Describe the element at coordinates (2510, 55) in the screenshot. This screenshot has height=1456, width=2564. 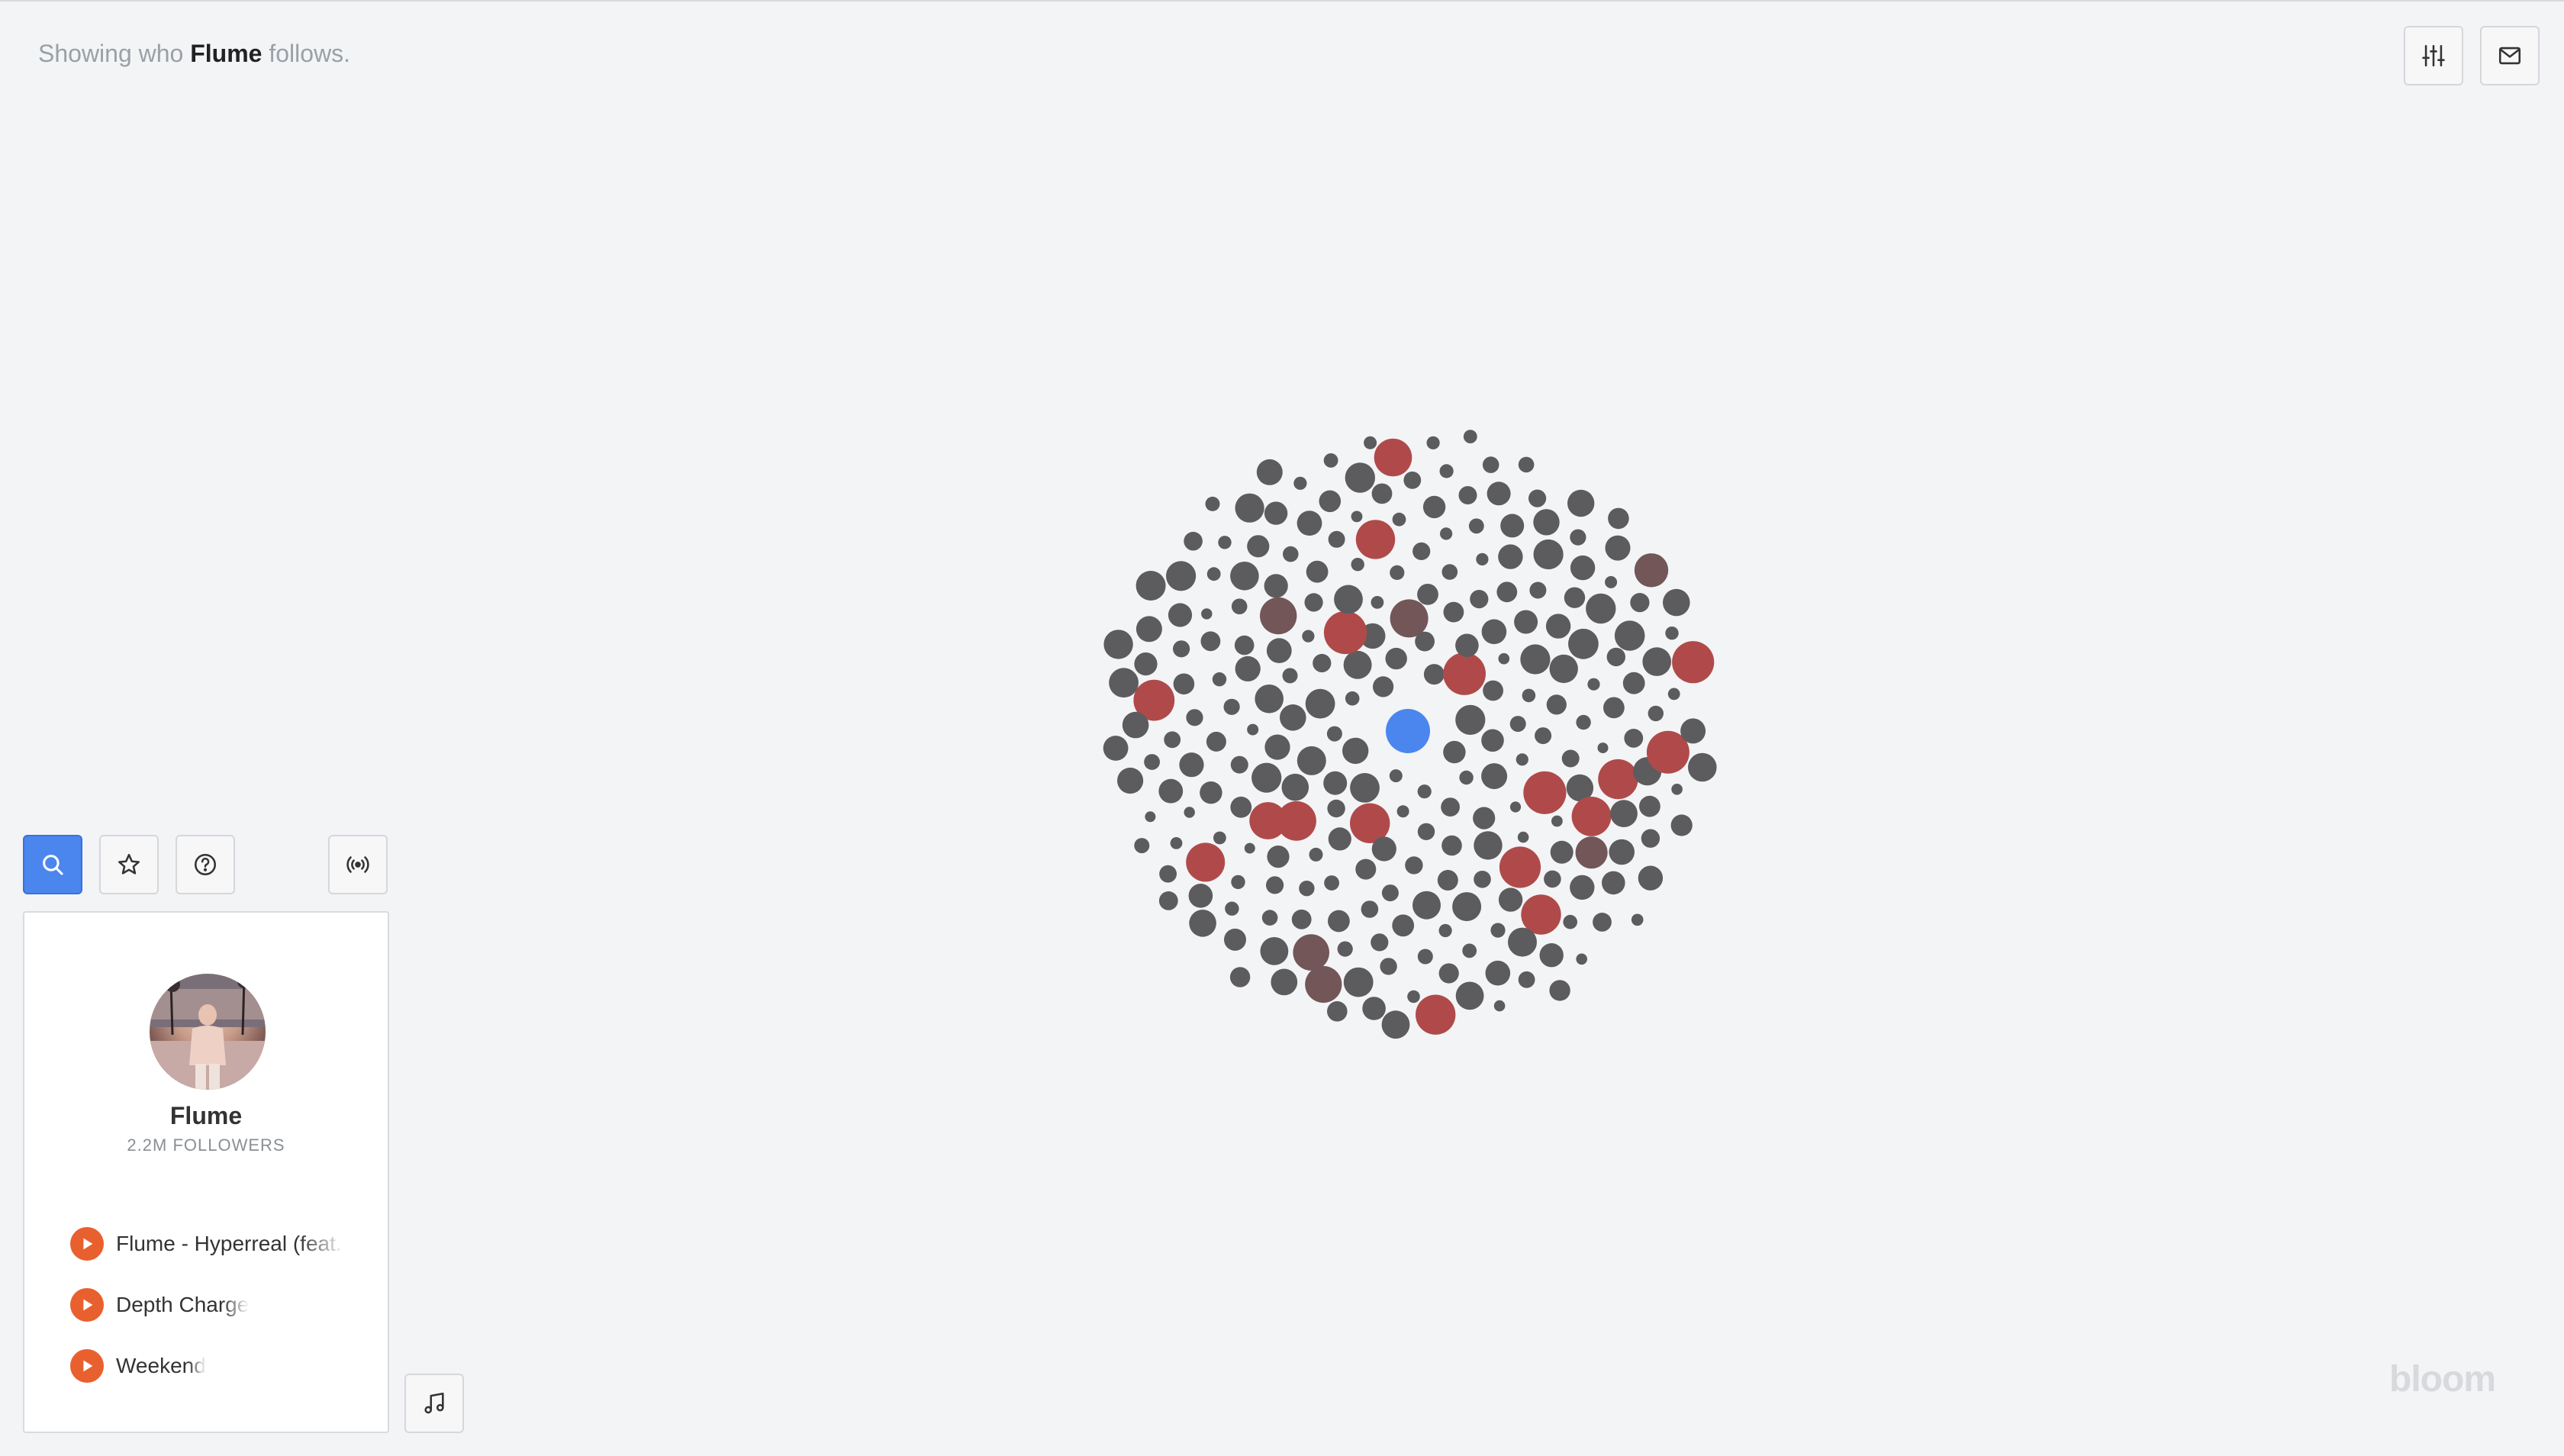
I see `mail-button` at that location.